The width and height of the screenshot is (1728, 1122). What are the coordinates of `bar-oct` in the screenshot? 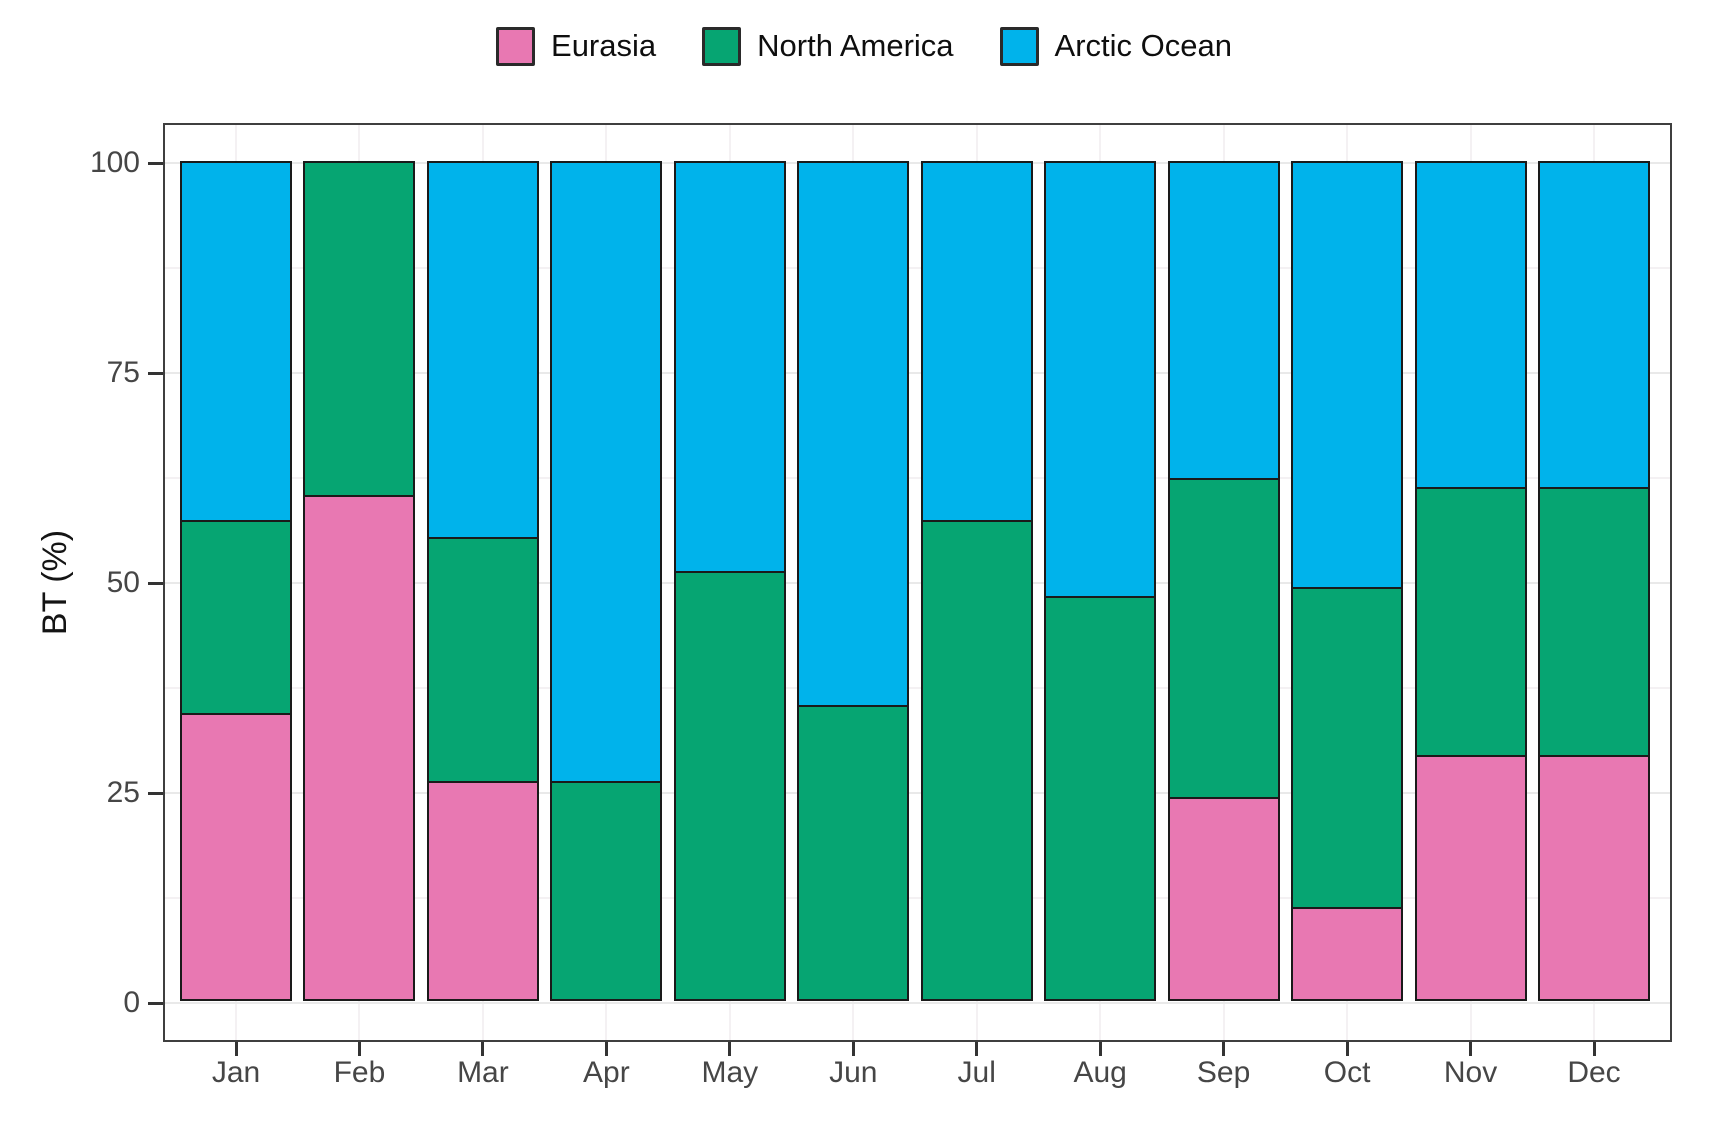 It's located at (1347, 581).